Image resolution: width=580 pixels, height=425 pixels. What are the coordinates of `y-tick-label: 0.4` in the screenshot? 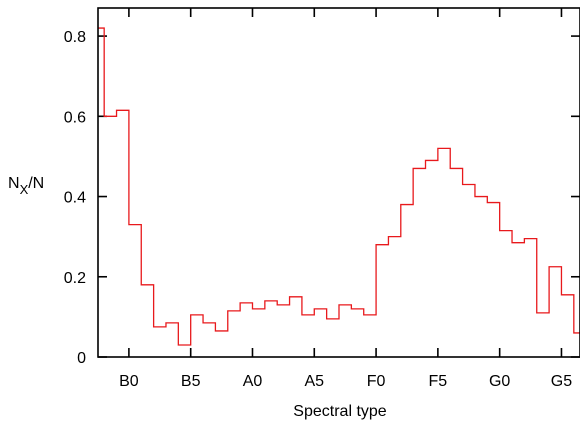 It's located at (75, 198).